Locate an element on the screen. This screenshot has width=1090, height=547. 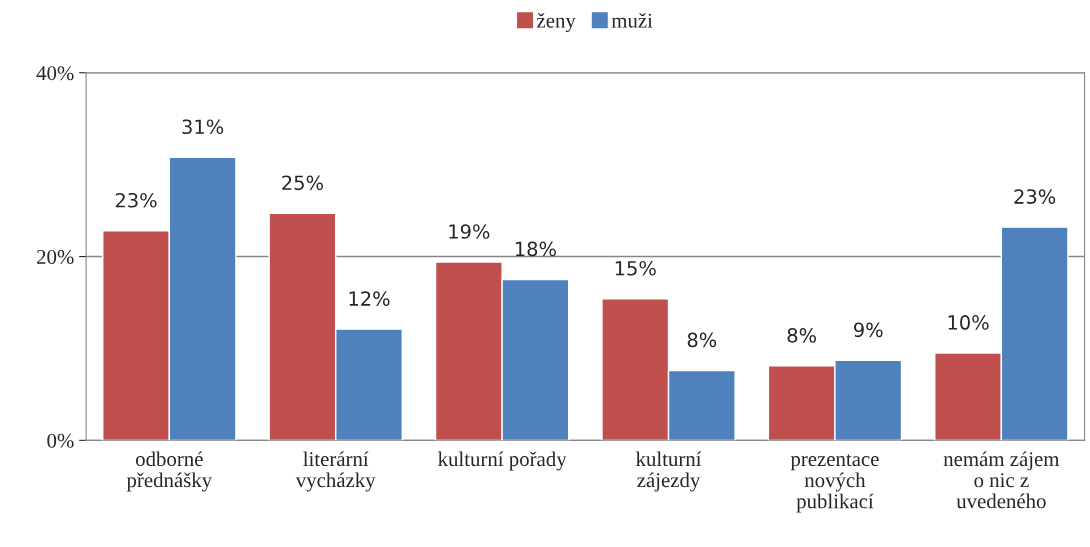
data-label: 19% is located at coordinates (469, 231).